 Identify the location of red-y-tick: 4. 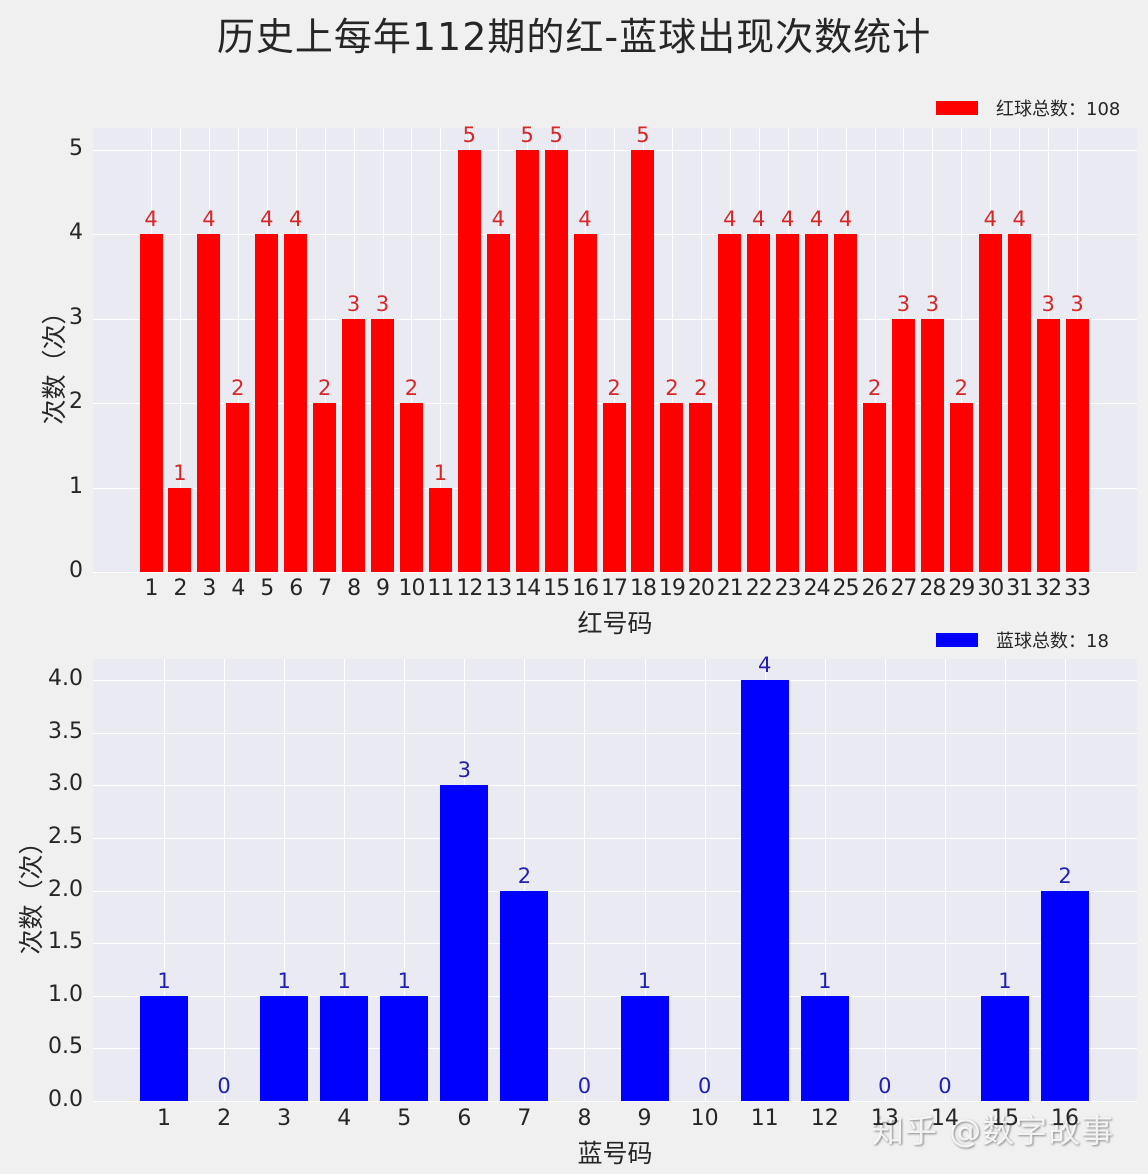
(76, 233).